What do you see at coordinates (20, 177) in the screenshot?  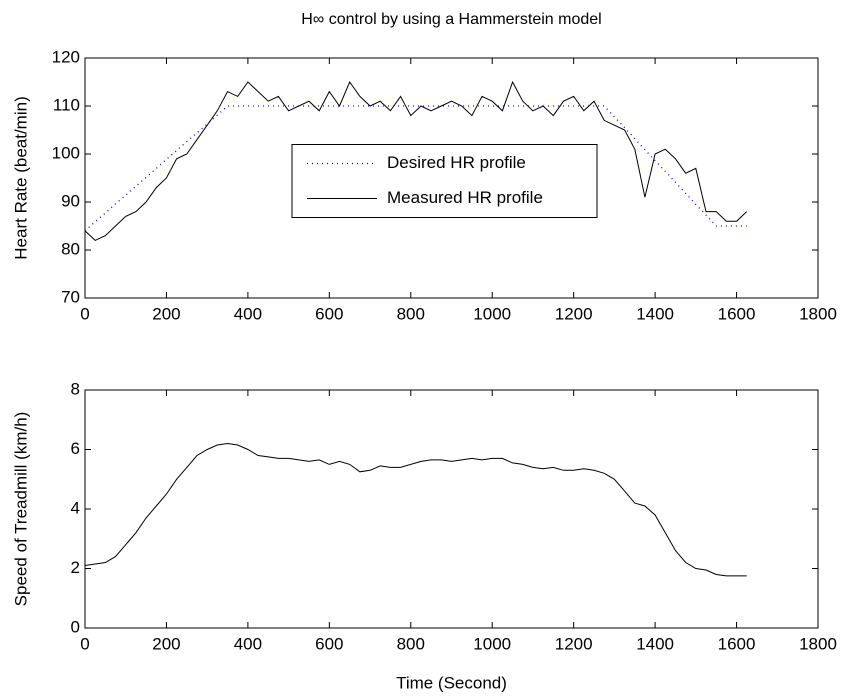 I see `y-axis-label: Heart Rate (beat/min)` at bounding box center [20, 177].